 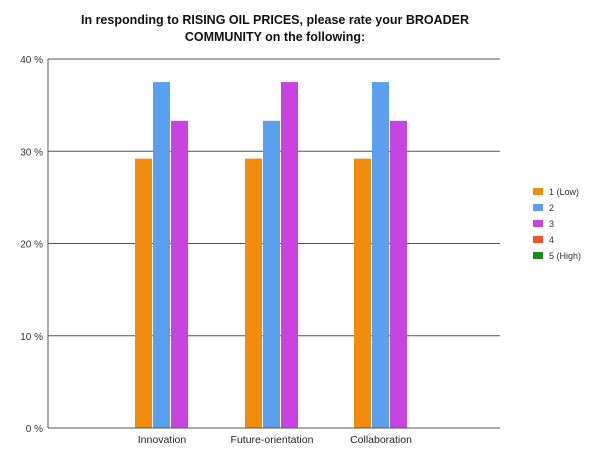 I want to click on legend-label: 5 (High), so click(x=565, y=256).